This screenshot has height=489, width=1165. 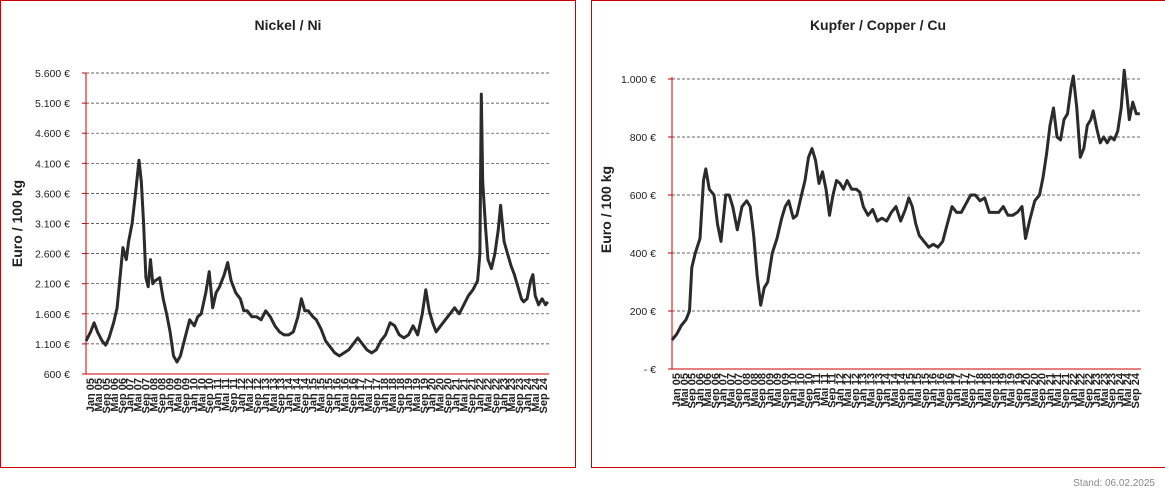 I want to click on x-tick-label: Jan 06, so click(x=700, y=390).